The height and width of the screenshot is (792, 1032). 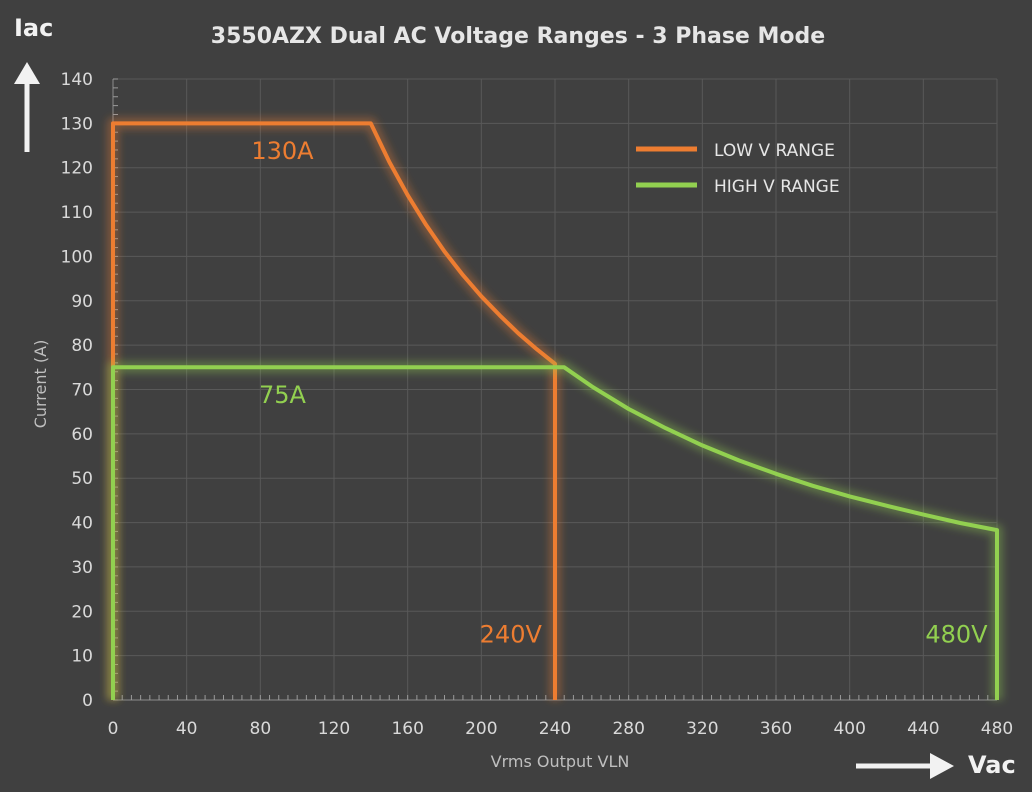 What do you see at coordinates (774, 151) in the screenshot?
I see `legend-label: LOW V RANGE` at bounding box center [774, 151].